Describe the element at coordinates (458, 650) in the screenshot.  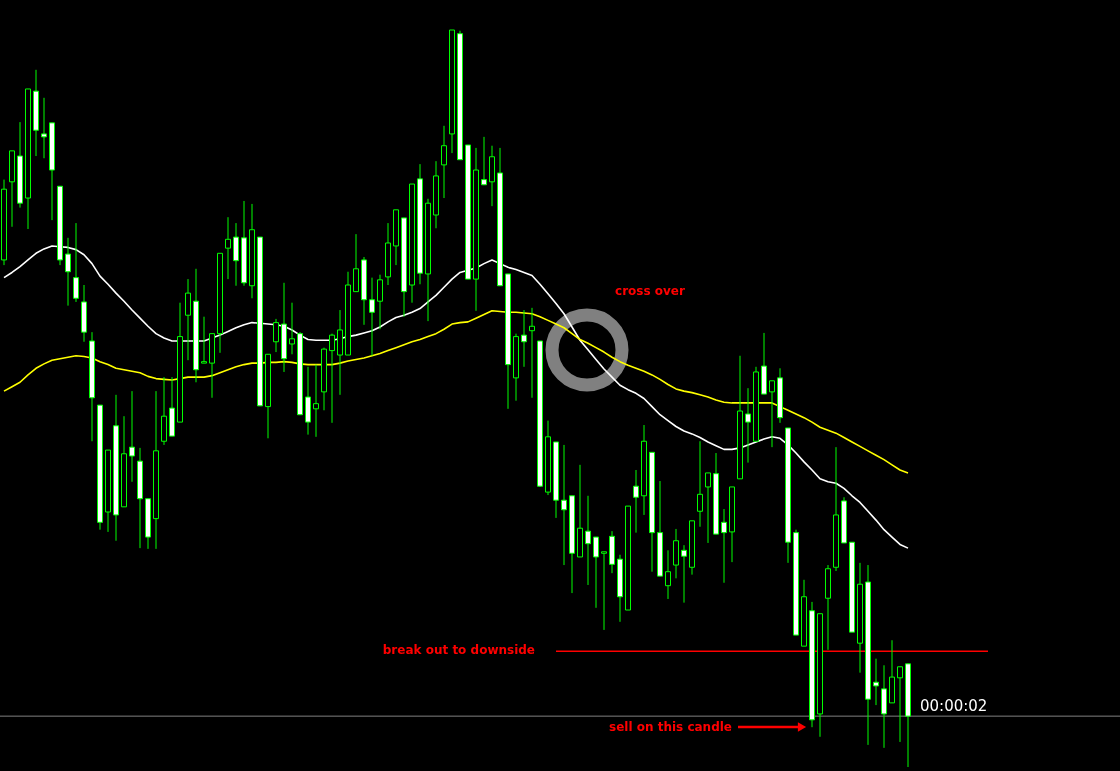
I see `annotation: break out to downside` at that location.